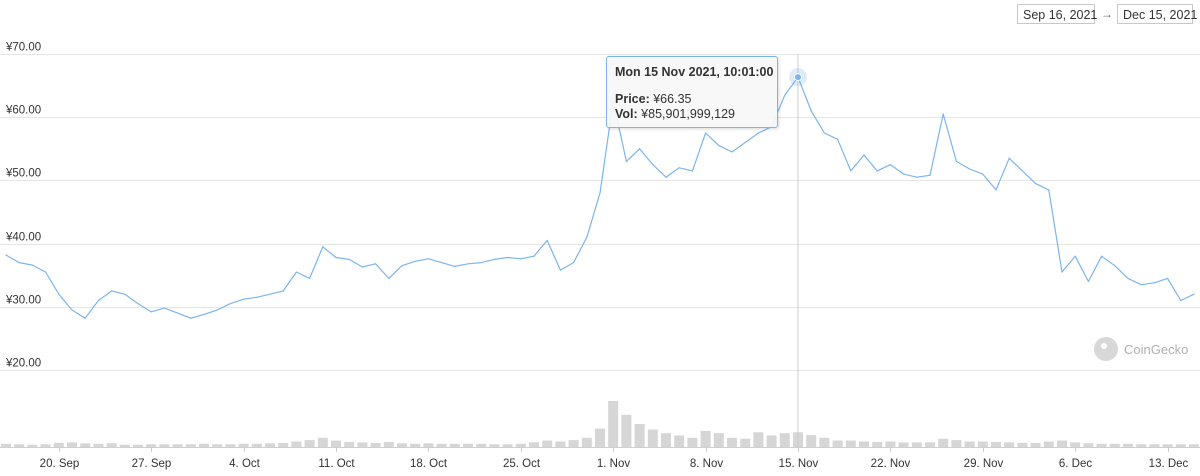 The image size is (1200, 476). What do you see at coordinates (1141, 349) in the screenshot?
I see `watermark: CoinGecko` at bounding box center [1141, 349].